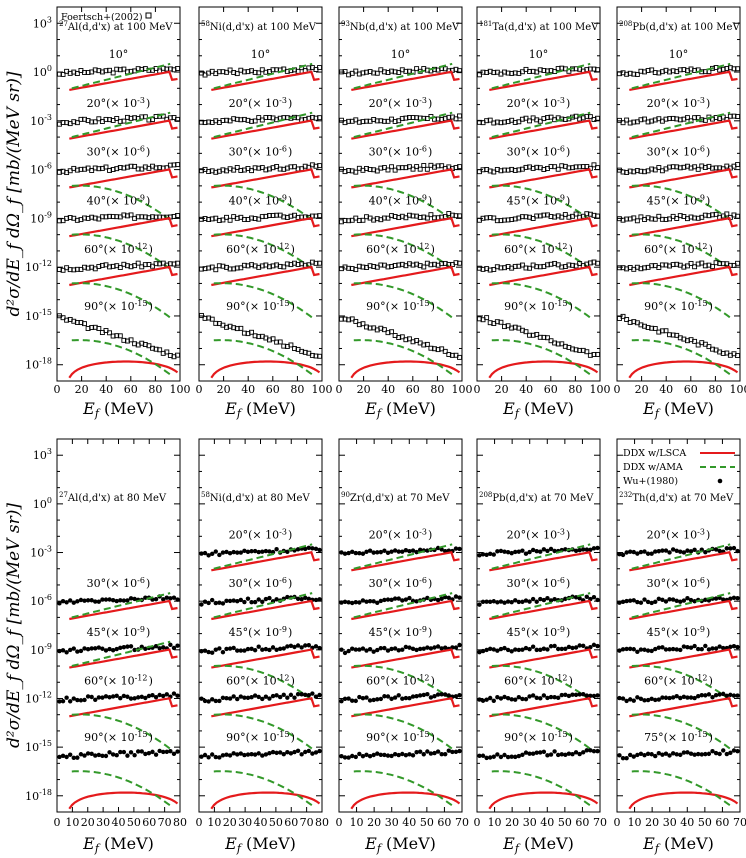 This screenshot has height=858, width=746. I want to click on x-tick-label: 20, so click(502, 389).